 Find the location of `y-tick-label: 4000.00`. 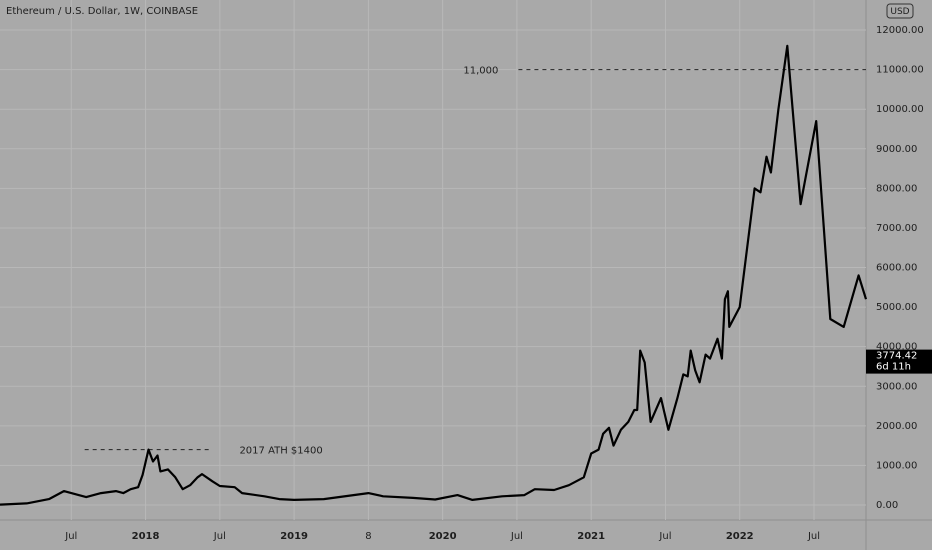

y-tick-label: 4000.00 is located at coordinates (896, 347).